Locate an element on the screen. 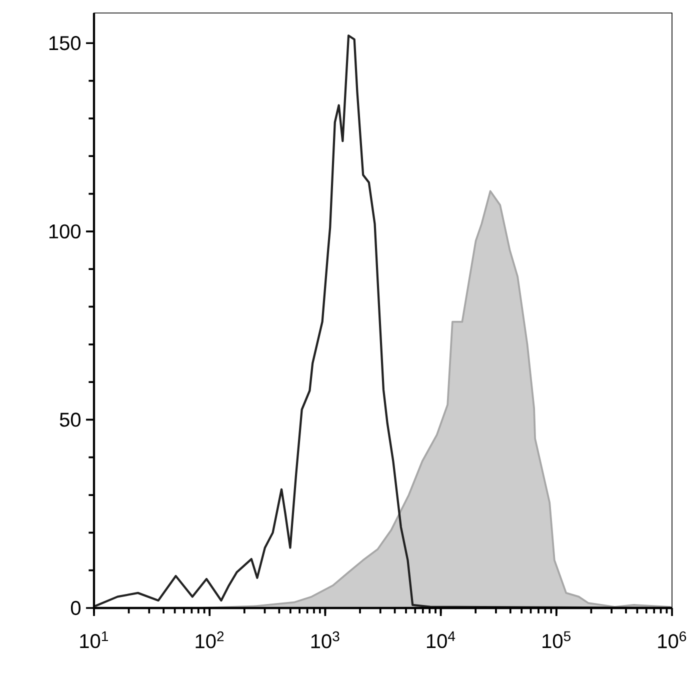 This screenshot has height=700, width=700. x-tick-label: 10$^{4}$ is located at coordinates (441, 639).